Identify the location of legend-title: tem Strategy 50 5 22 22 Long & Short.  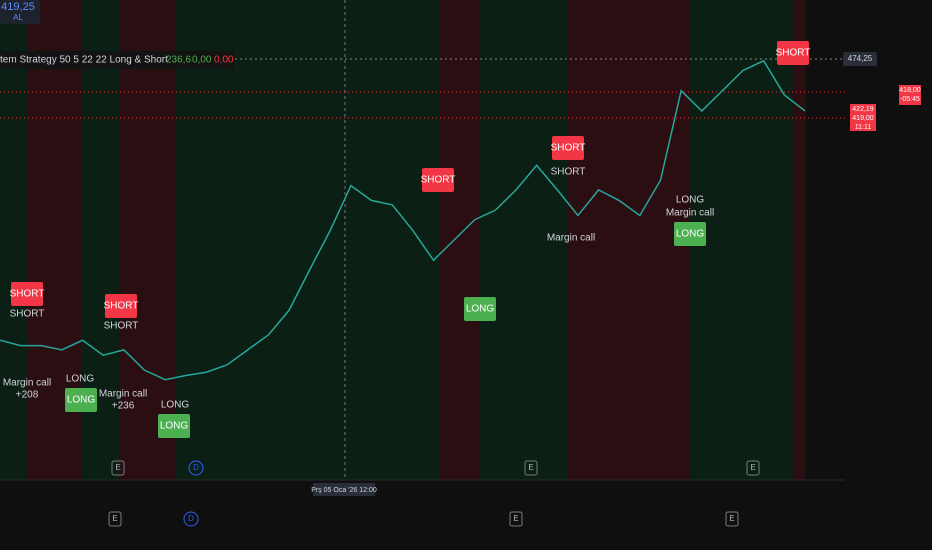
(84, 60).